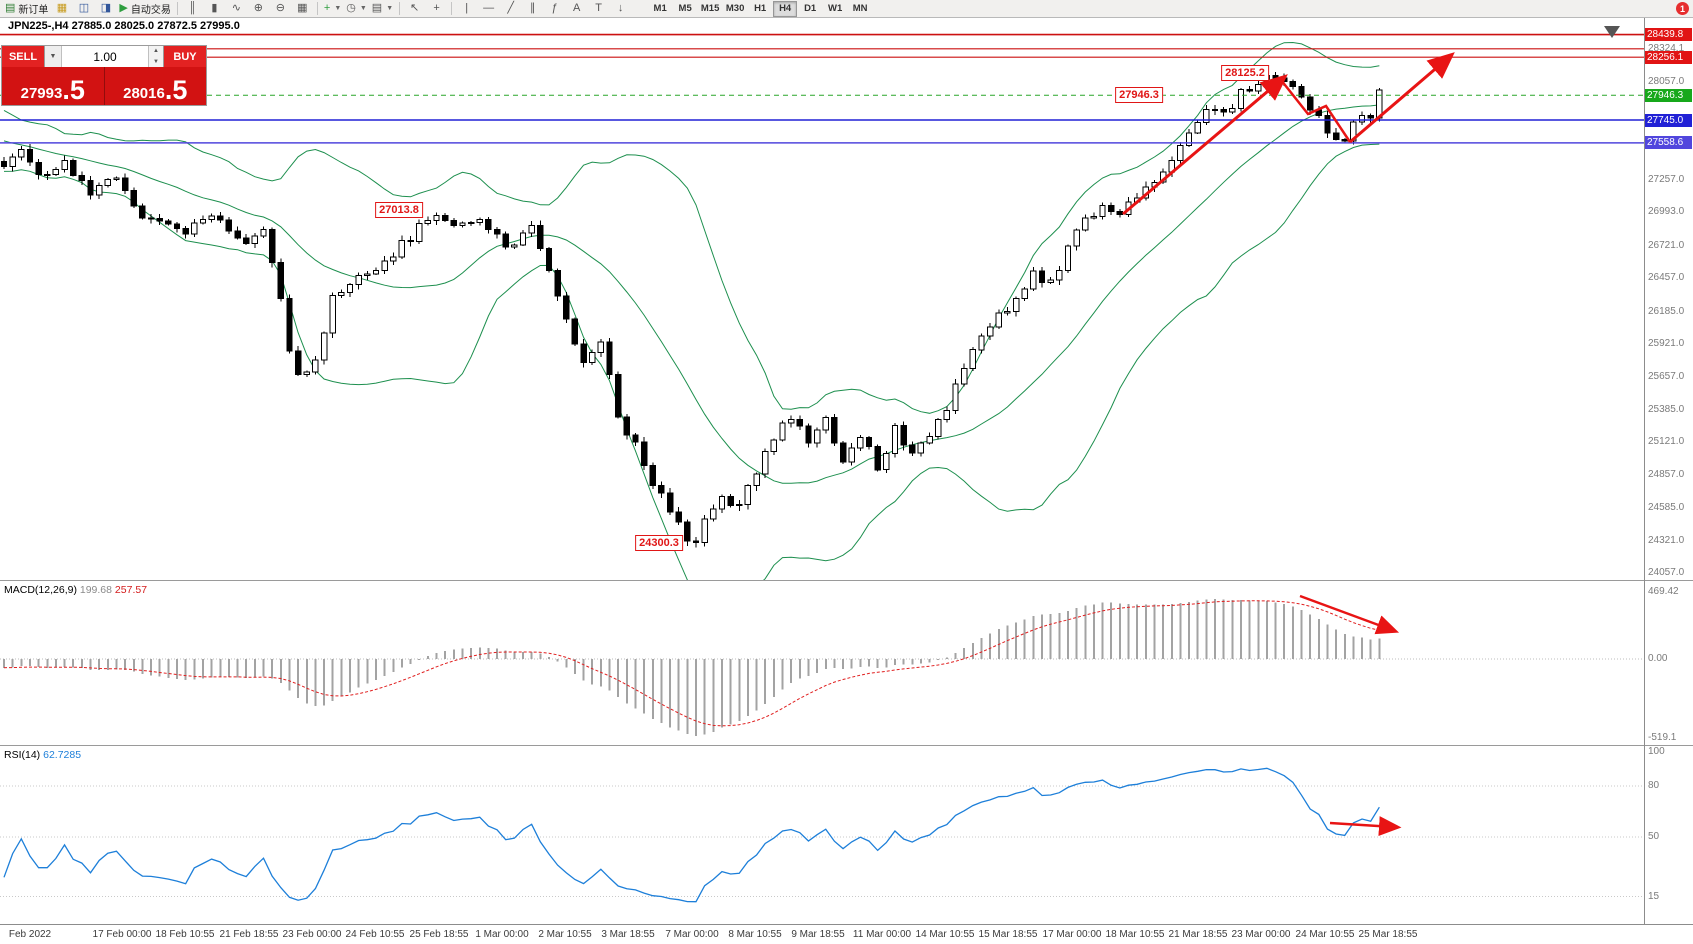 Image resolution: width=1693 pixels, height=944 pixels. Describe the element at coordinates (1245, 73) in the screenshot. I see `price-annotation: 28125.2` at that location.